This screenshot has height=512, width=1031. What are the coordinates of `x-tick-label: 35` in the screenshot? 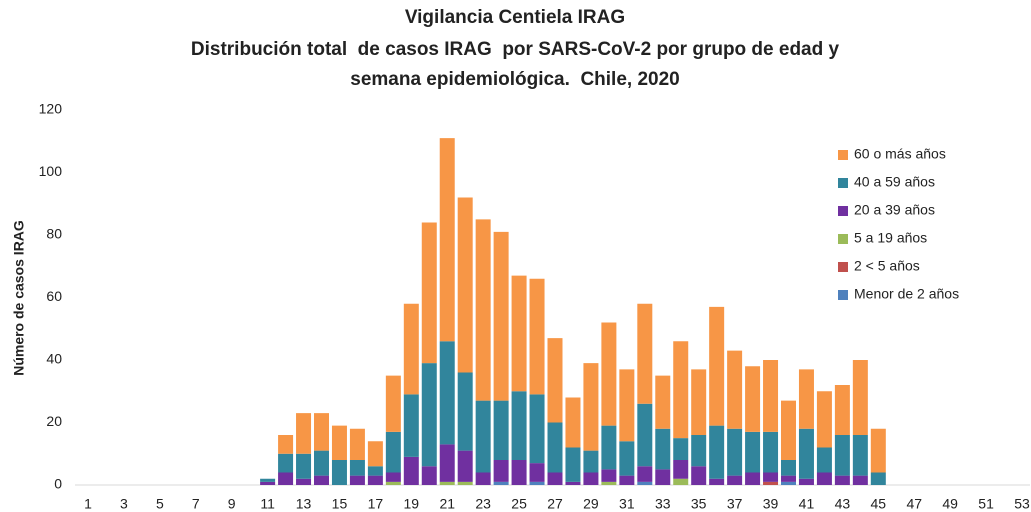 It's located at (699, 504).